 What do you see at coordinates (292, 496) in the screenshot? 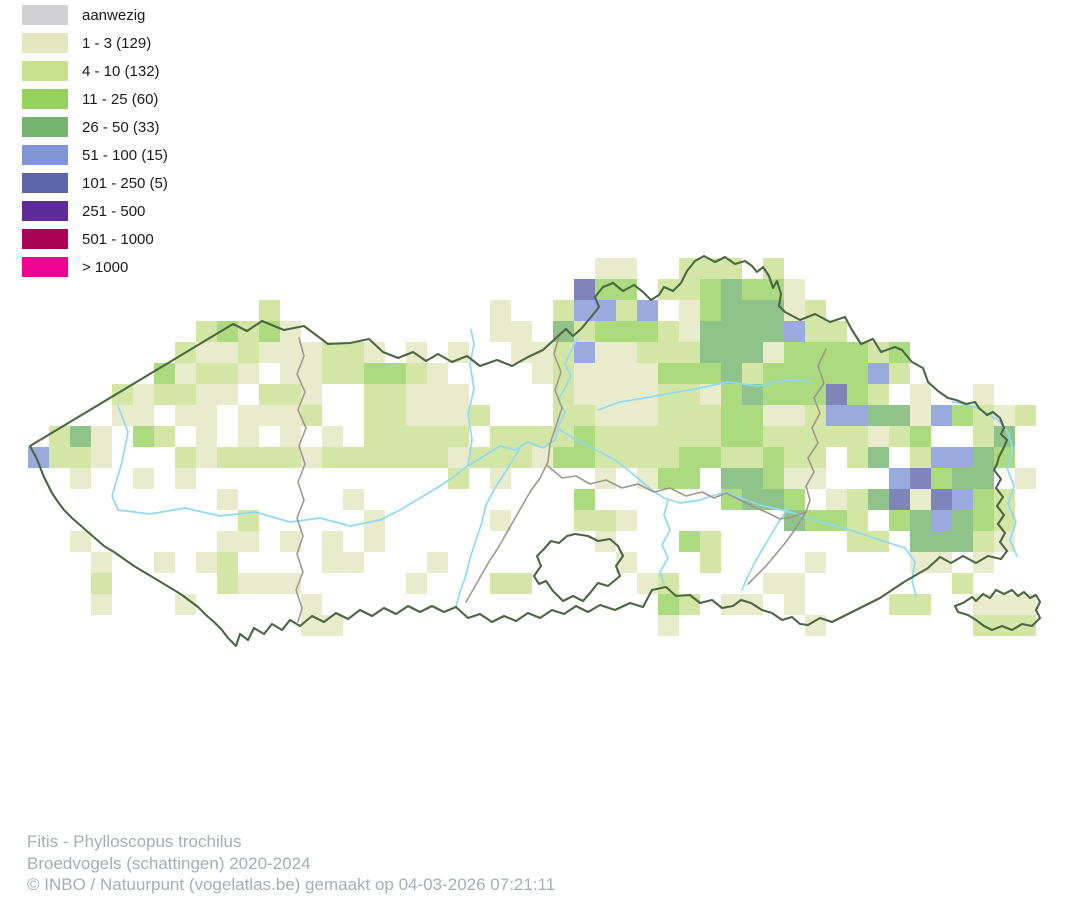
I see `river-leie` at bounding box center [292, 496].